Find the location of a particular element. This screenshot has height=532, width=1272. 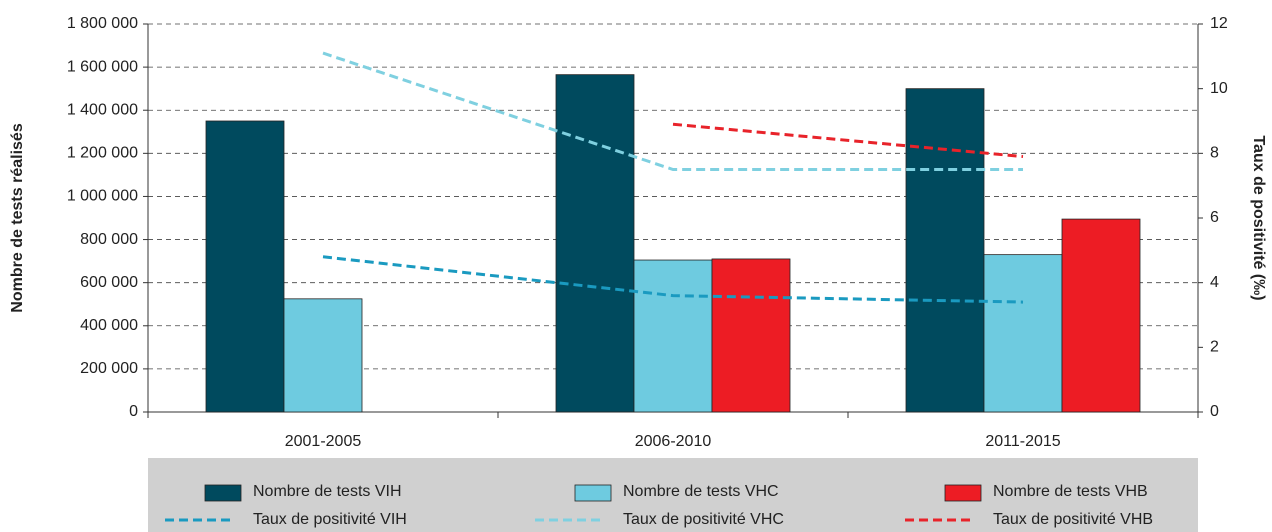

y2-tick-label: 0 is located at coordinates (1214, 411).